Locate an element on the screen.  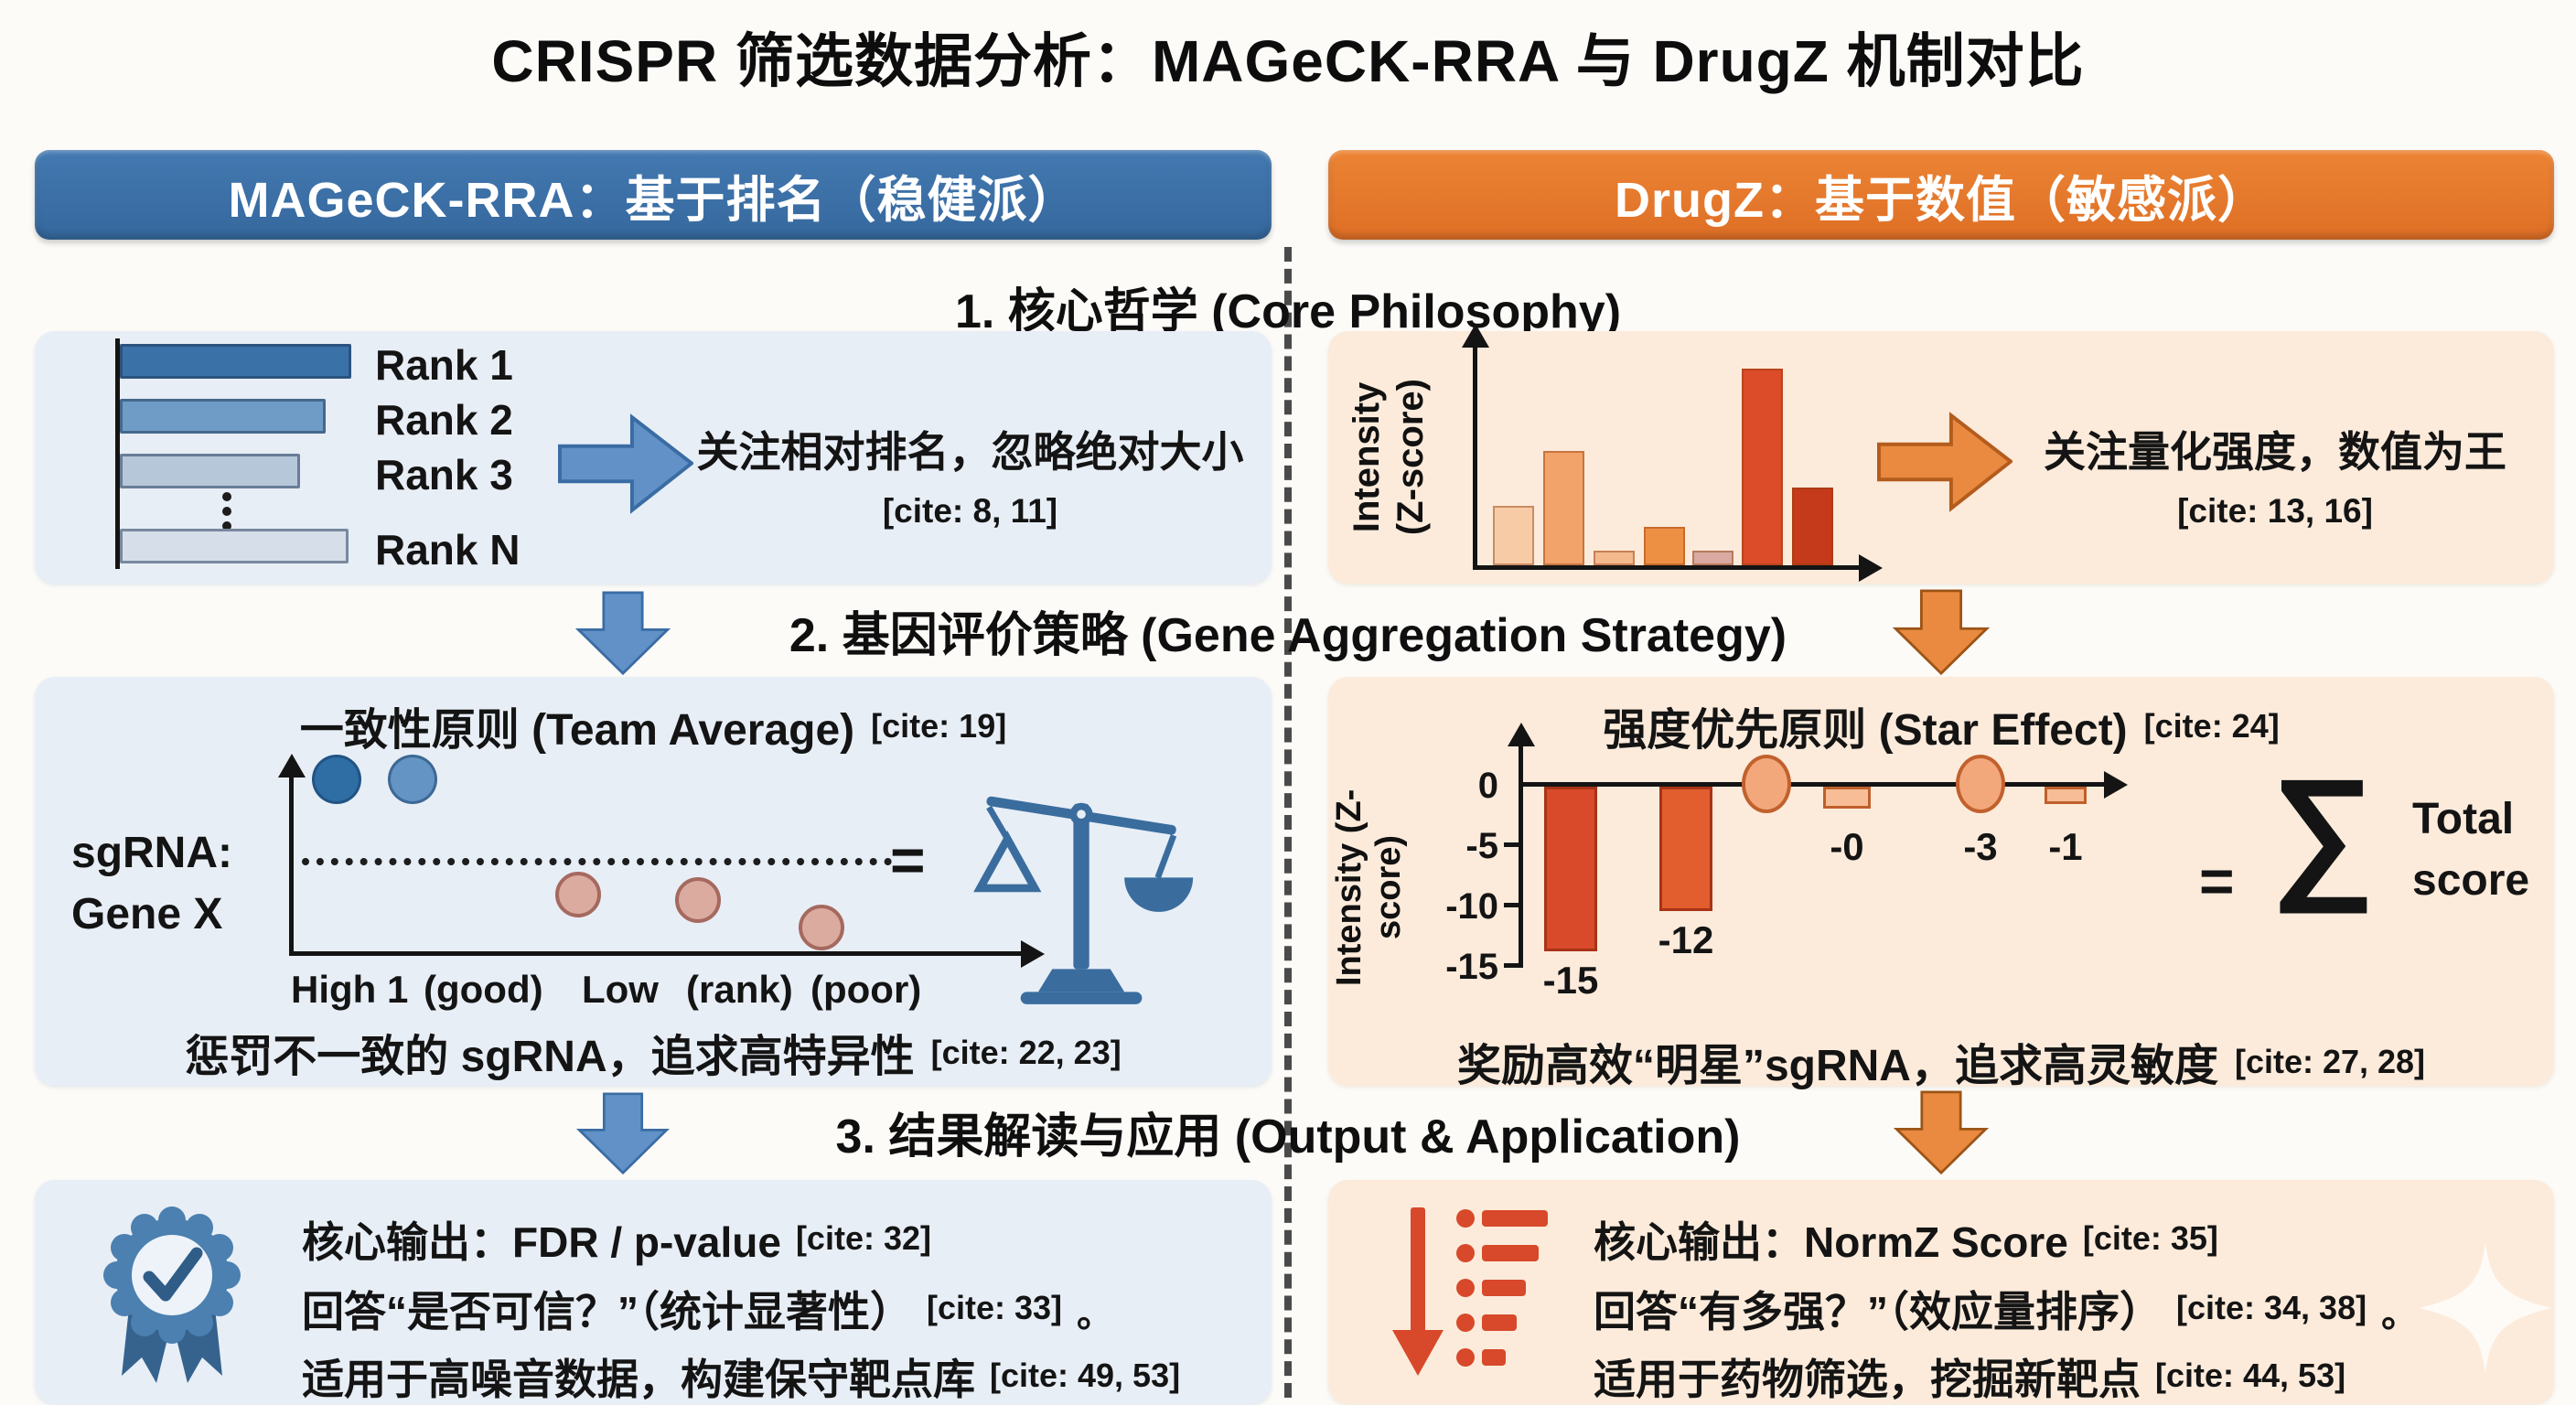
star-zero-axis-arrowhead is located at coordinates (2116, 785).